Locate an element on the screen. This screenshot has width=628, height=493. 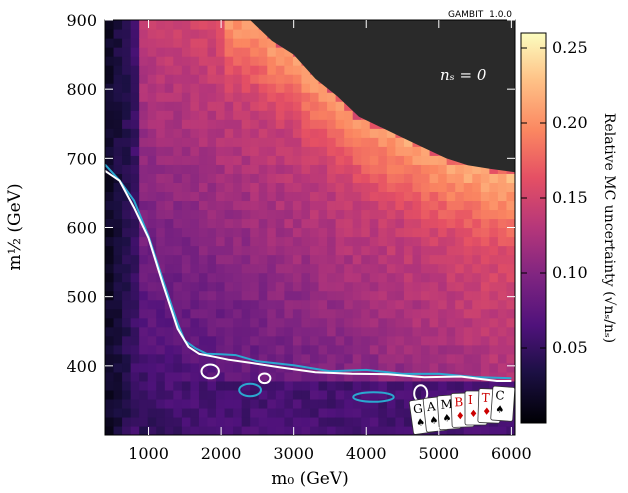
watermark-name: GAMBIT is located at coordinates (466, 15).